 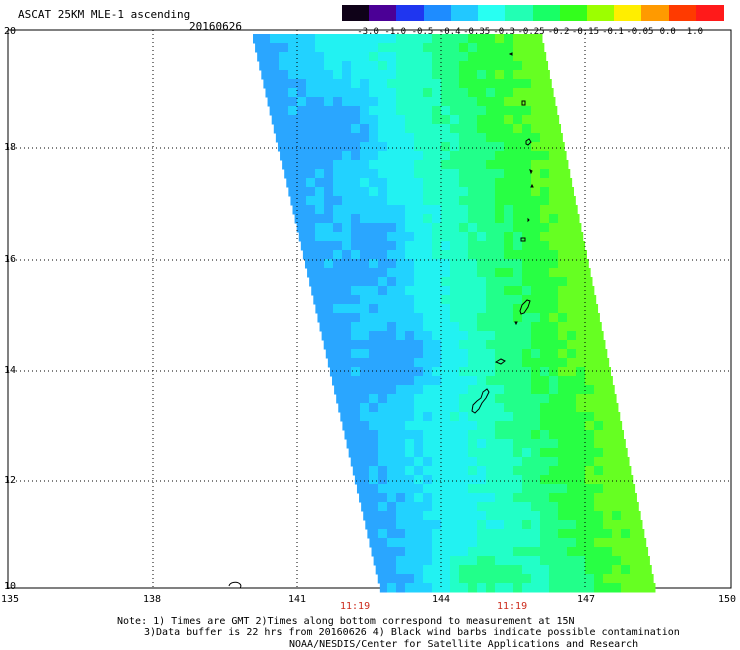 I want to click on lat-label-10: 10, so click(x=10, y=586).